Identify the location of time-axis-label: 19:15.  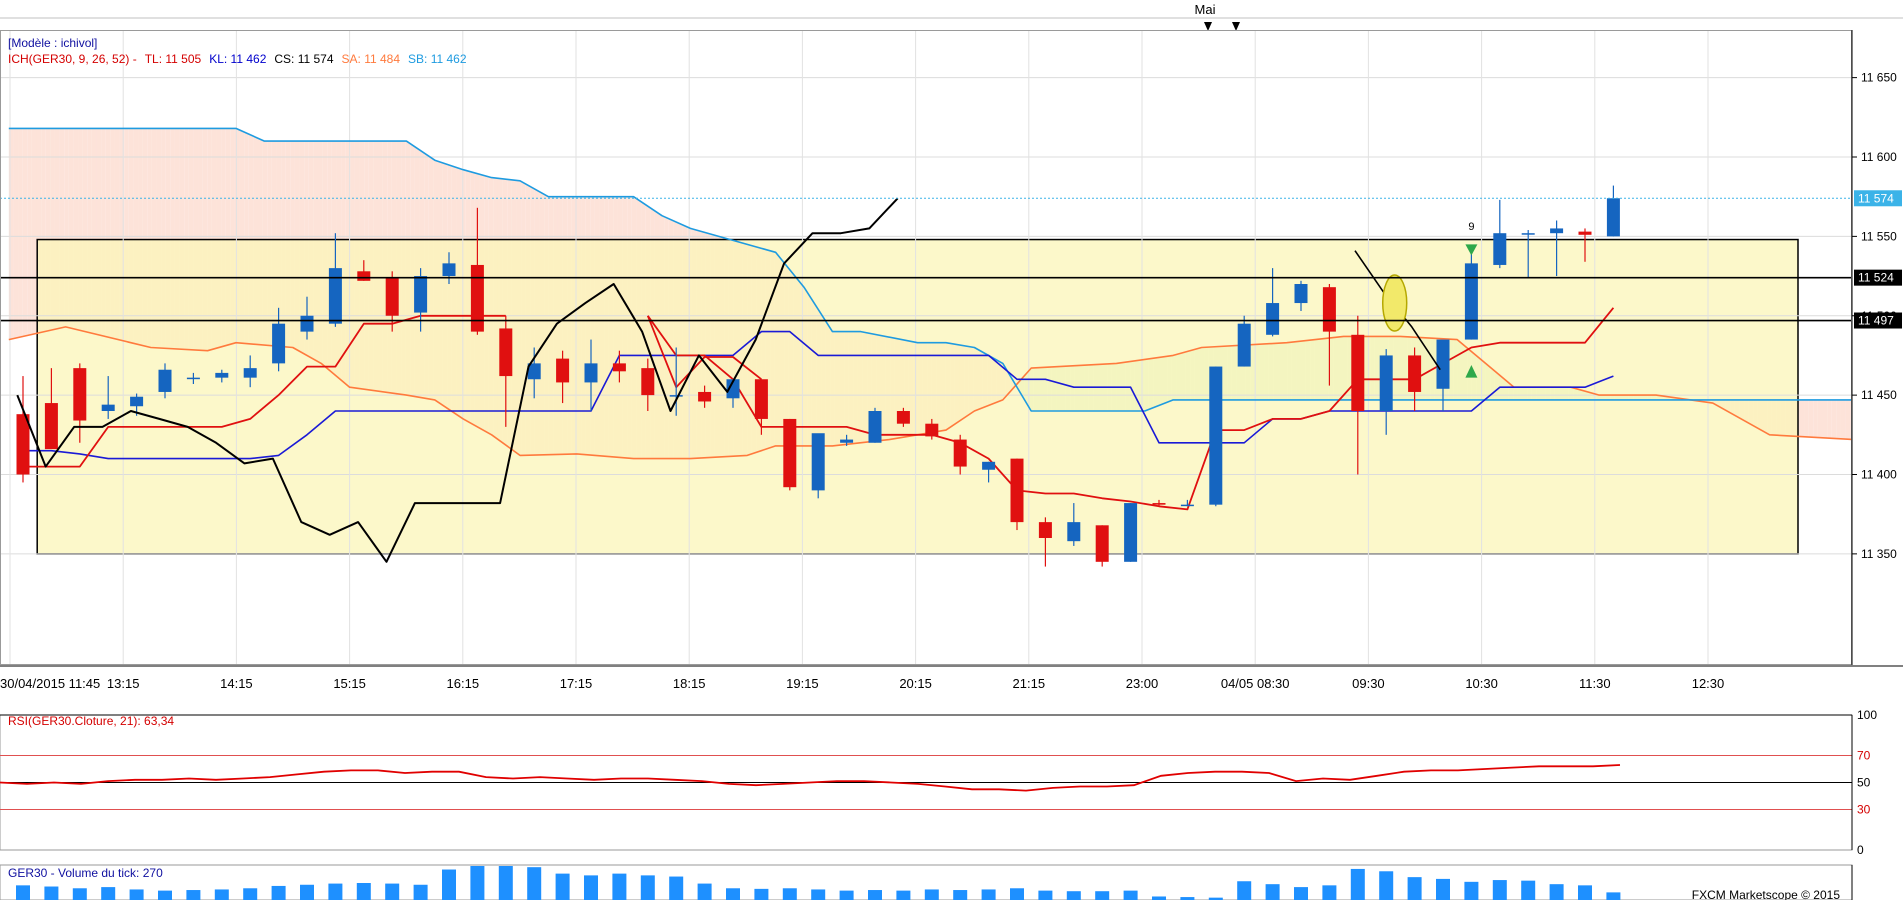
(802, 683).